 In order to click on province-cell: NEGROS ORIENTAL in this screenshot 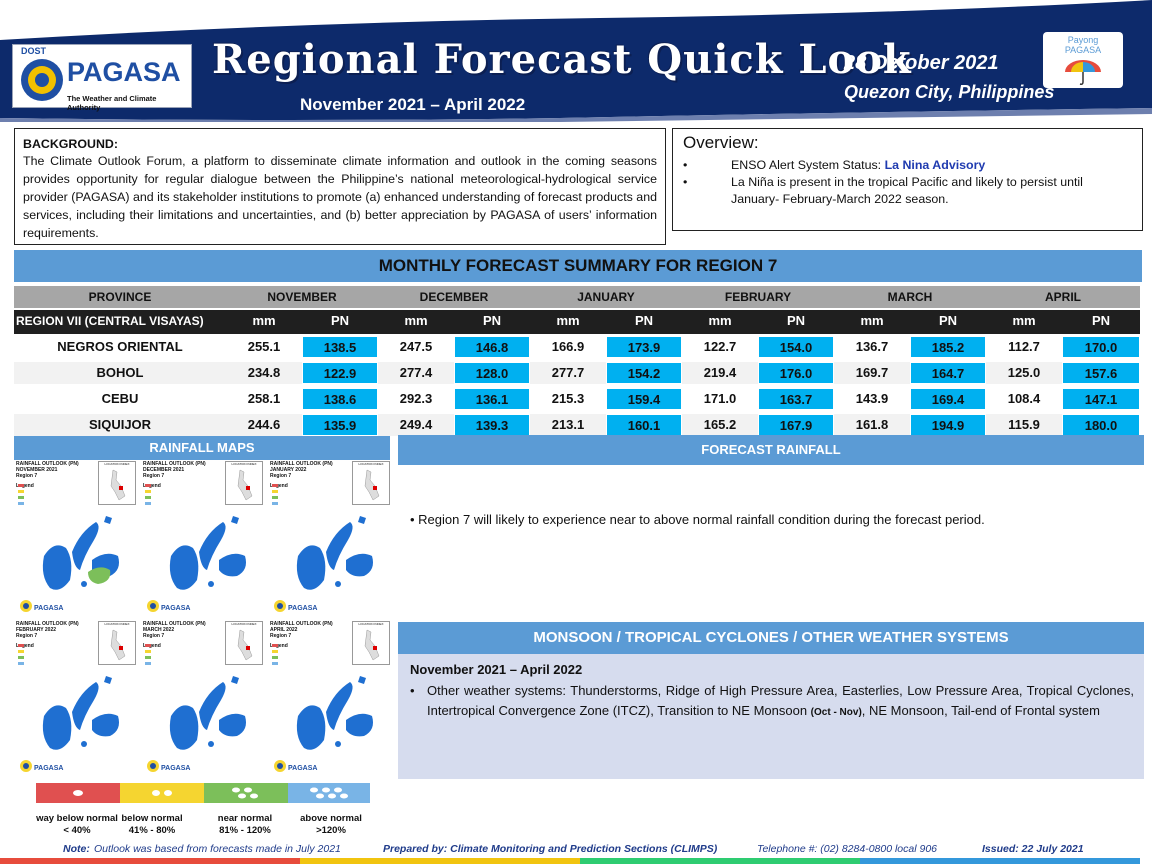, I will do `click(120, 346)`.